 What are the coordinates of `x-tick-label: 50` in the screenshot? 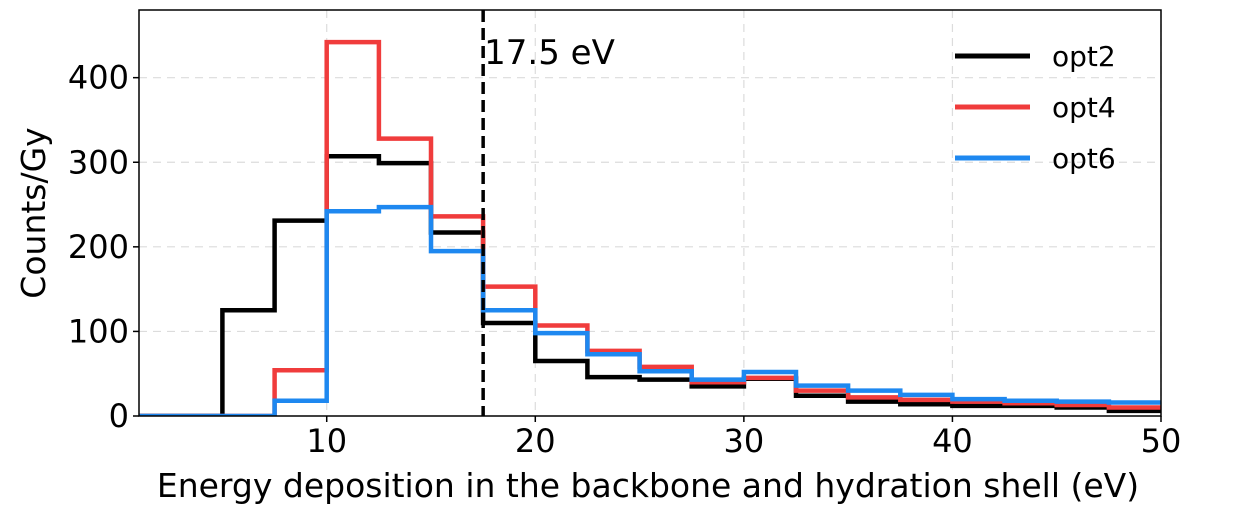 It's located at (1161, 441).